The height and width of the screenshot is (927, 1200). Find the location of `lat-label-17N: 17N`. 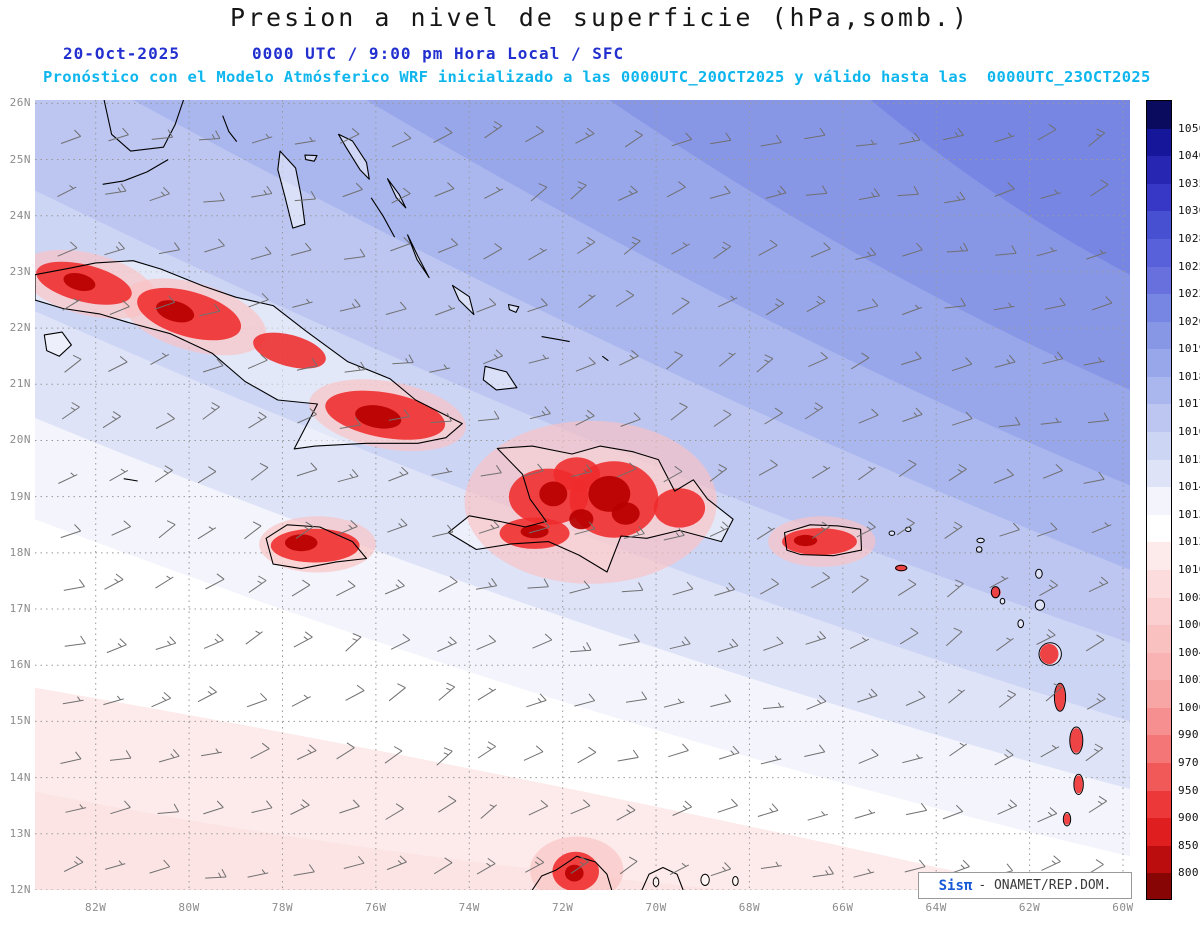

lat-label-17N: 17N is located at coordinates (20, 609).